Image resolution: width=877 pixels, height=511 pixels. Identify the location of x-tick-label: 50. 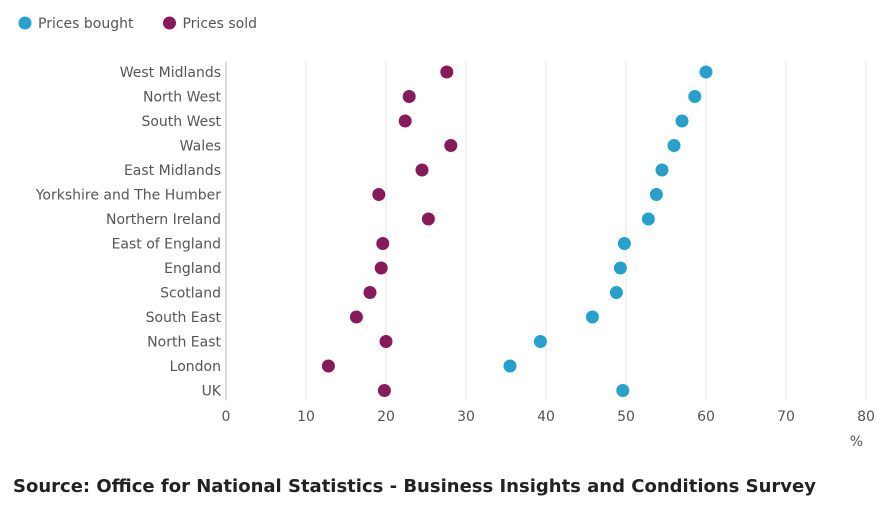
(626, 417).